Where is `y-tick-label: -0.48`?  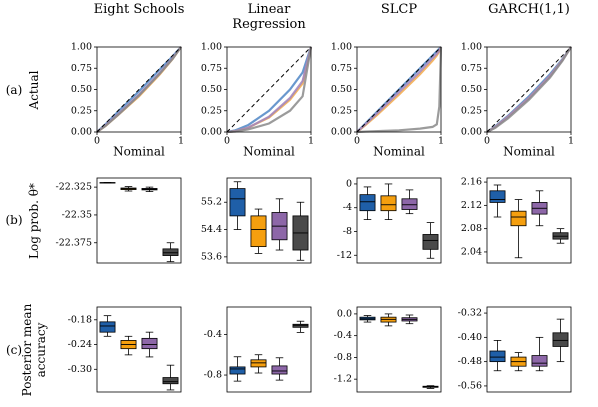 y-tick-label: -0.48 is located at coordinates (470, 361).